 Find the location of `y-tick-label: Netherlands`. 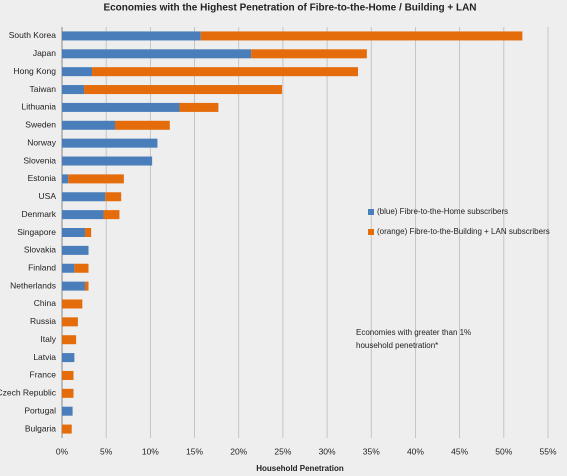

y-tick-label: Netherlands is located at coordinates (33, 285).